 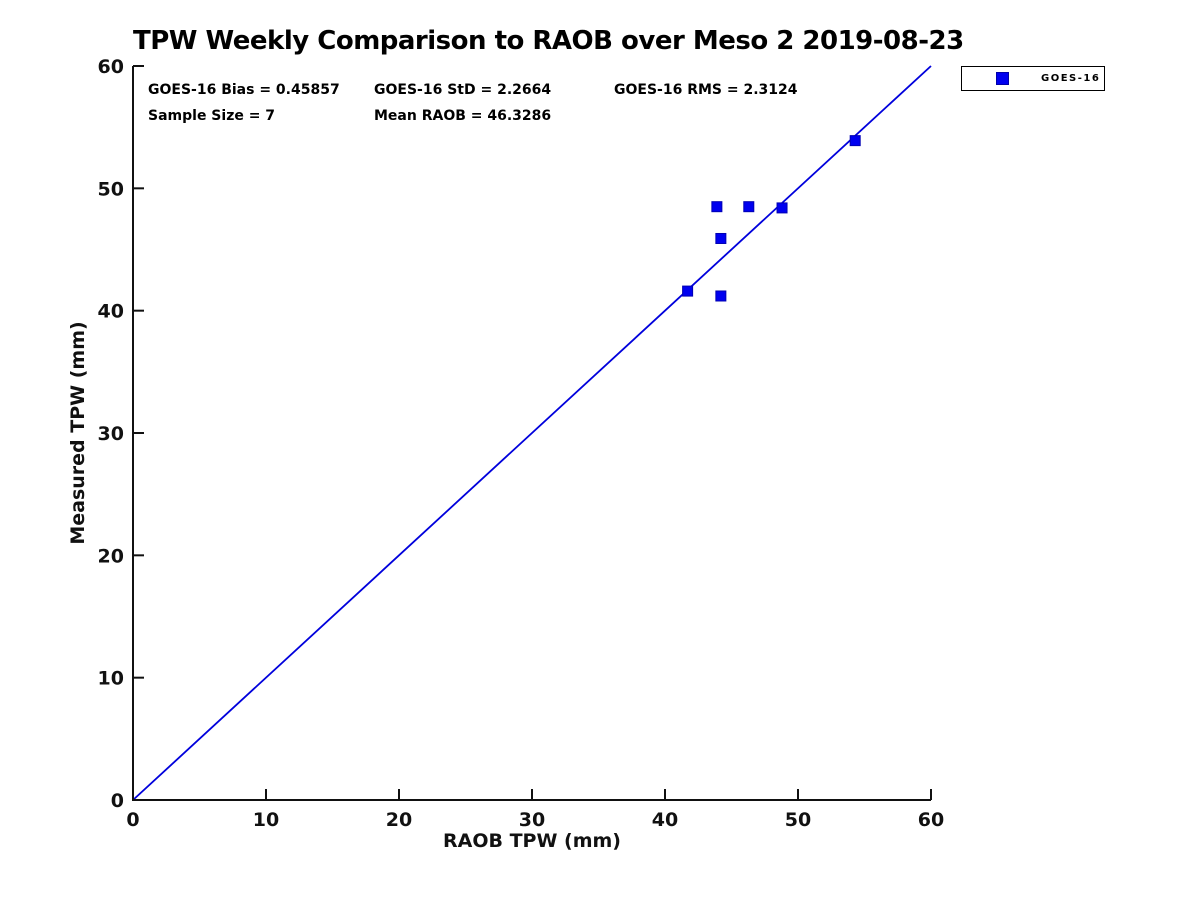 I want to click on annotation-rms: GOES-16 RMS = 2.3124, so click(x=706, y=90).